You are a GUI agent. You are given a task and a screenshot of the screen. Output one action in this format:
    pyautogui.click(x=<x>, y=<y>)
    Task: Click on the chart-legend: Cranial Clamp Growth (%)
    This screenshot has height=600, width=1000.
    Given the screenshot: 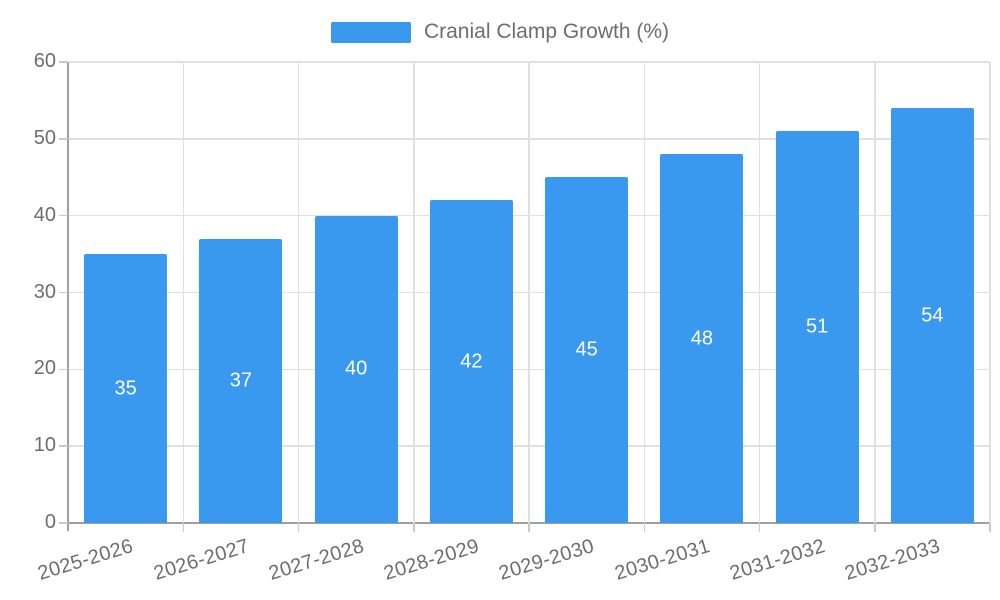 What is the action you would take?
    pyautogui.click(x=500, y=32)
    